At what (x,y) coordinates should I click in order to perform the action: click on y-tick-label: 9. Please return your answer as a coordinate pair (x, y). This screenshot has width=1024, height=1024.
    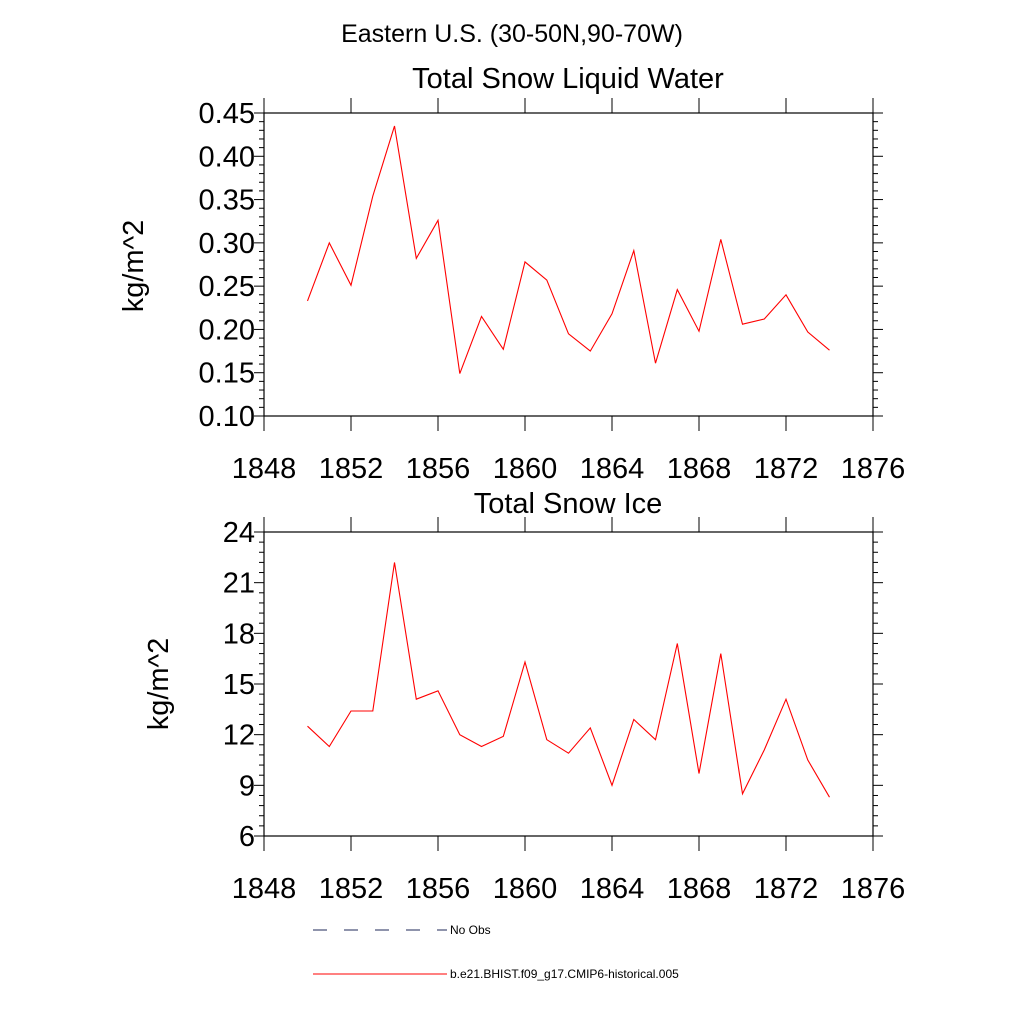
    Looking at the image, I should click on (247, 786).